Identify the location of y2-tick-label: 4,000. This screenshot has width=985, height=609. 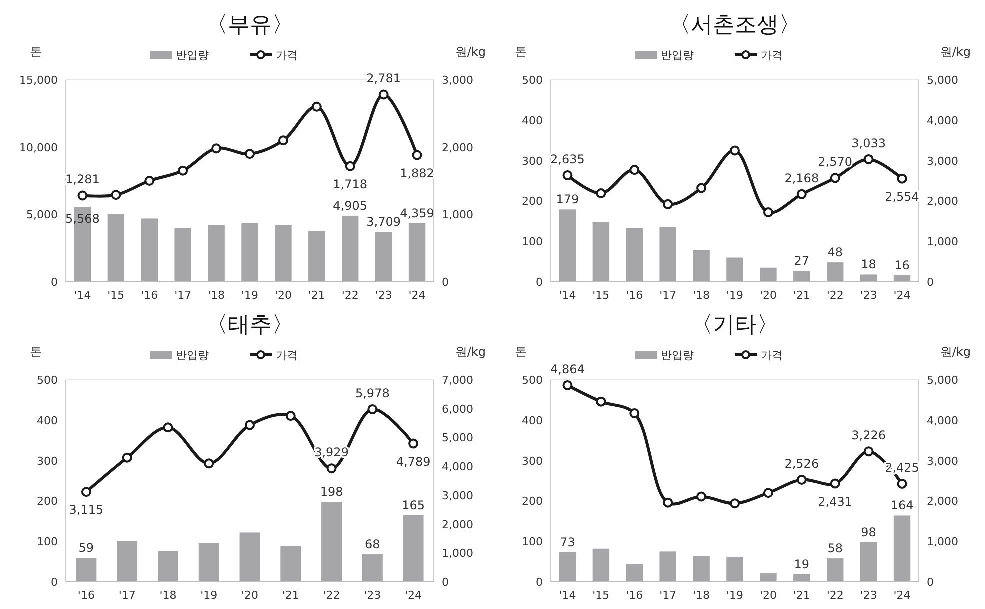
(942, 121).